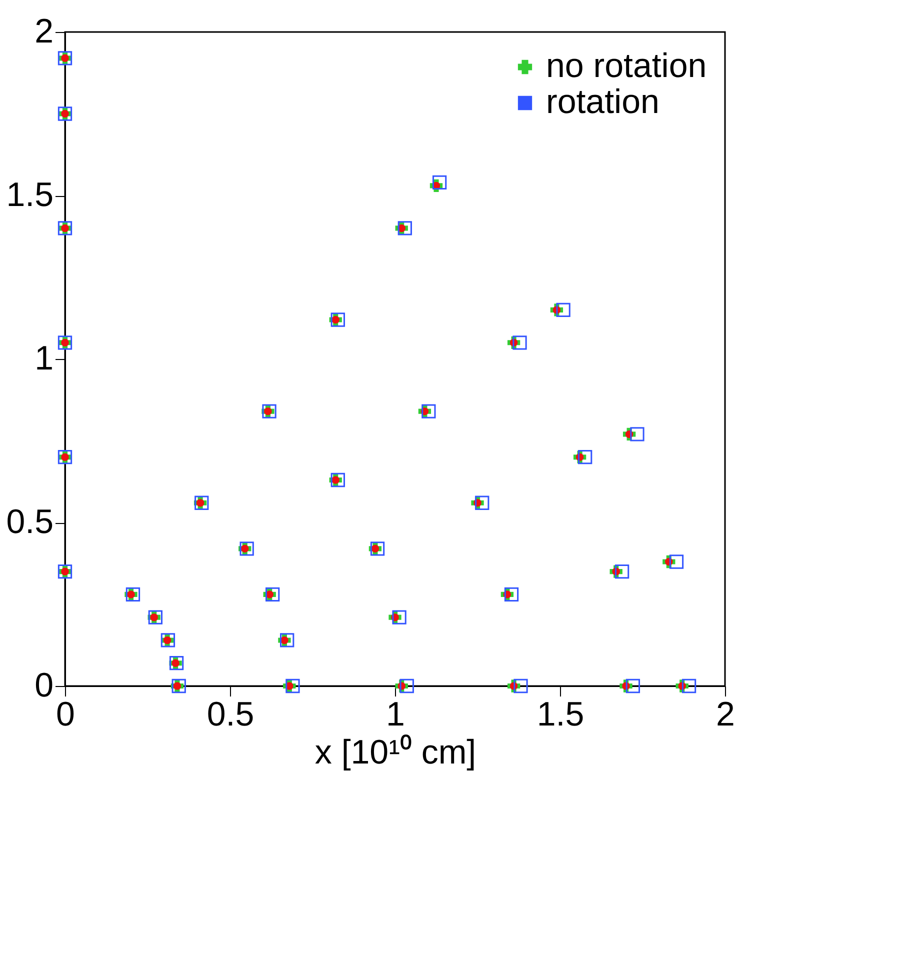 Image resolution: width=918 pixels, height=958 pixels. I want to click on y-tick-label: 2, so click(44, 31).